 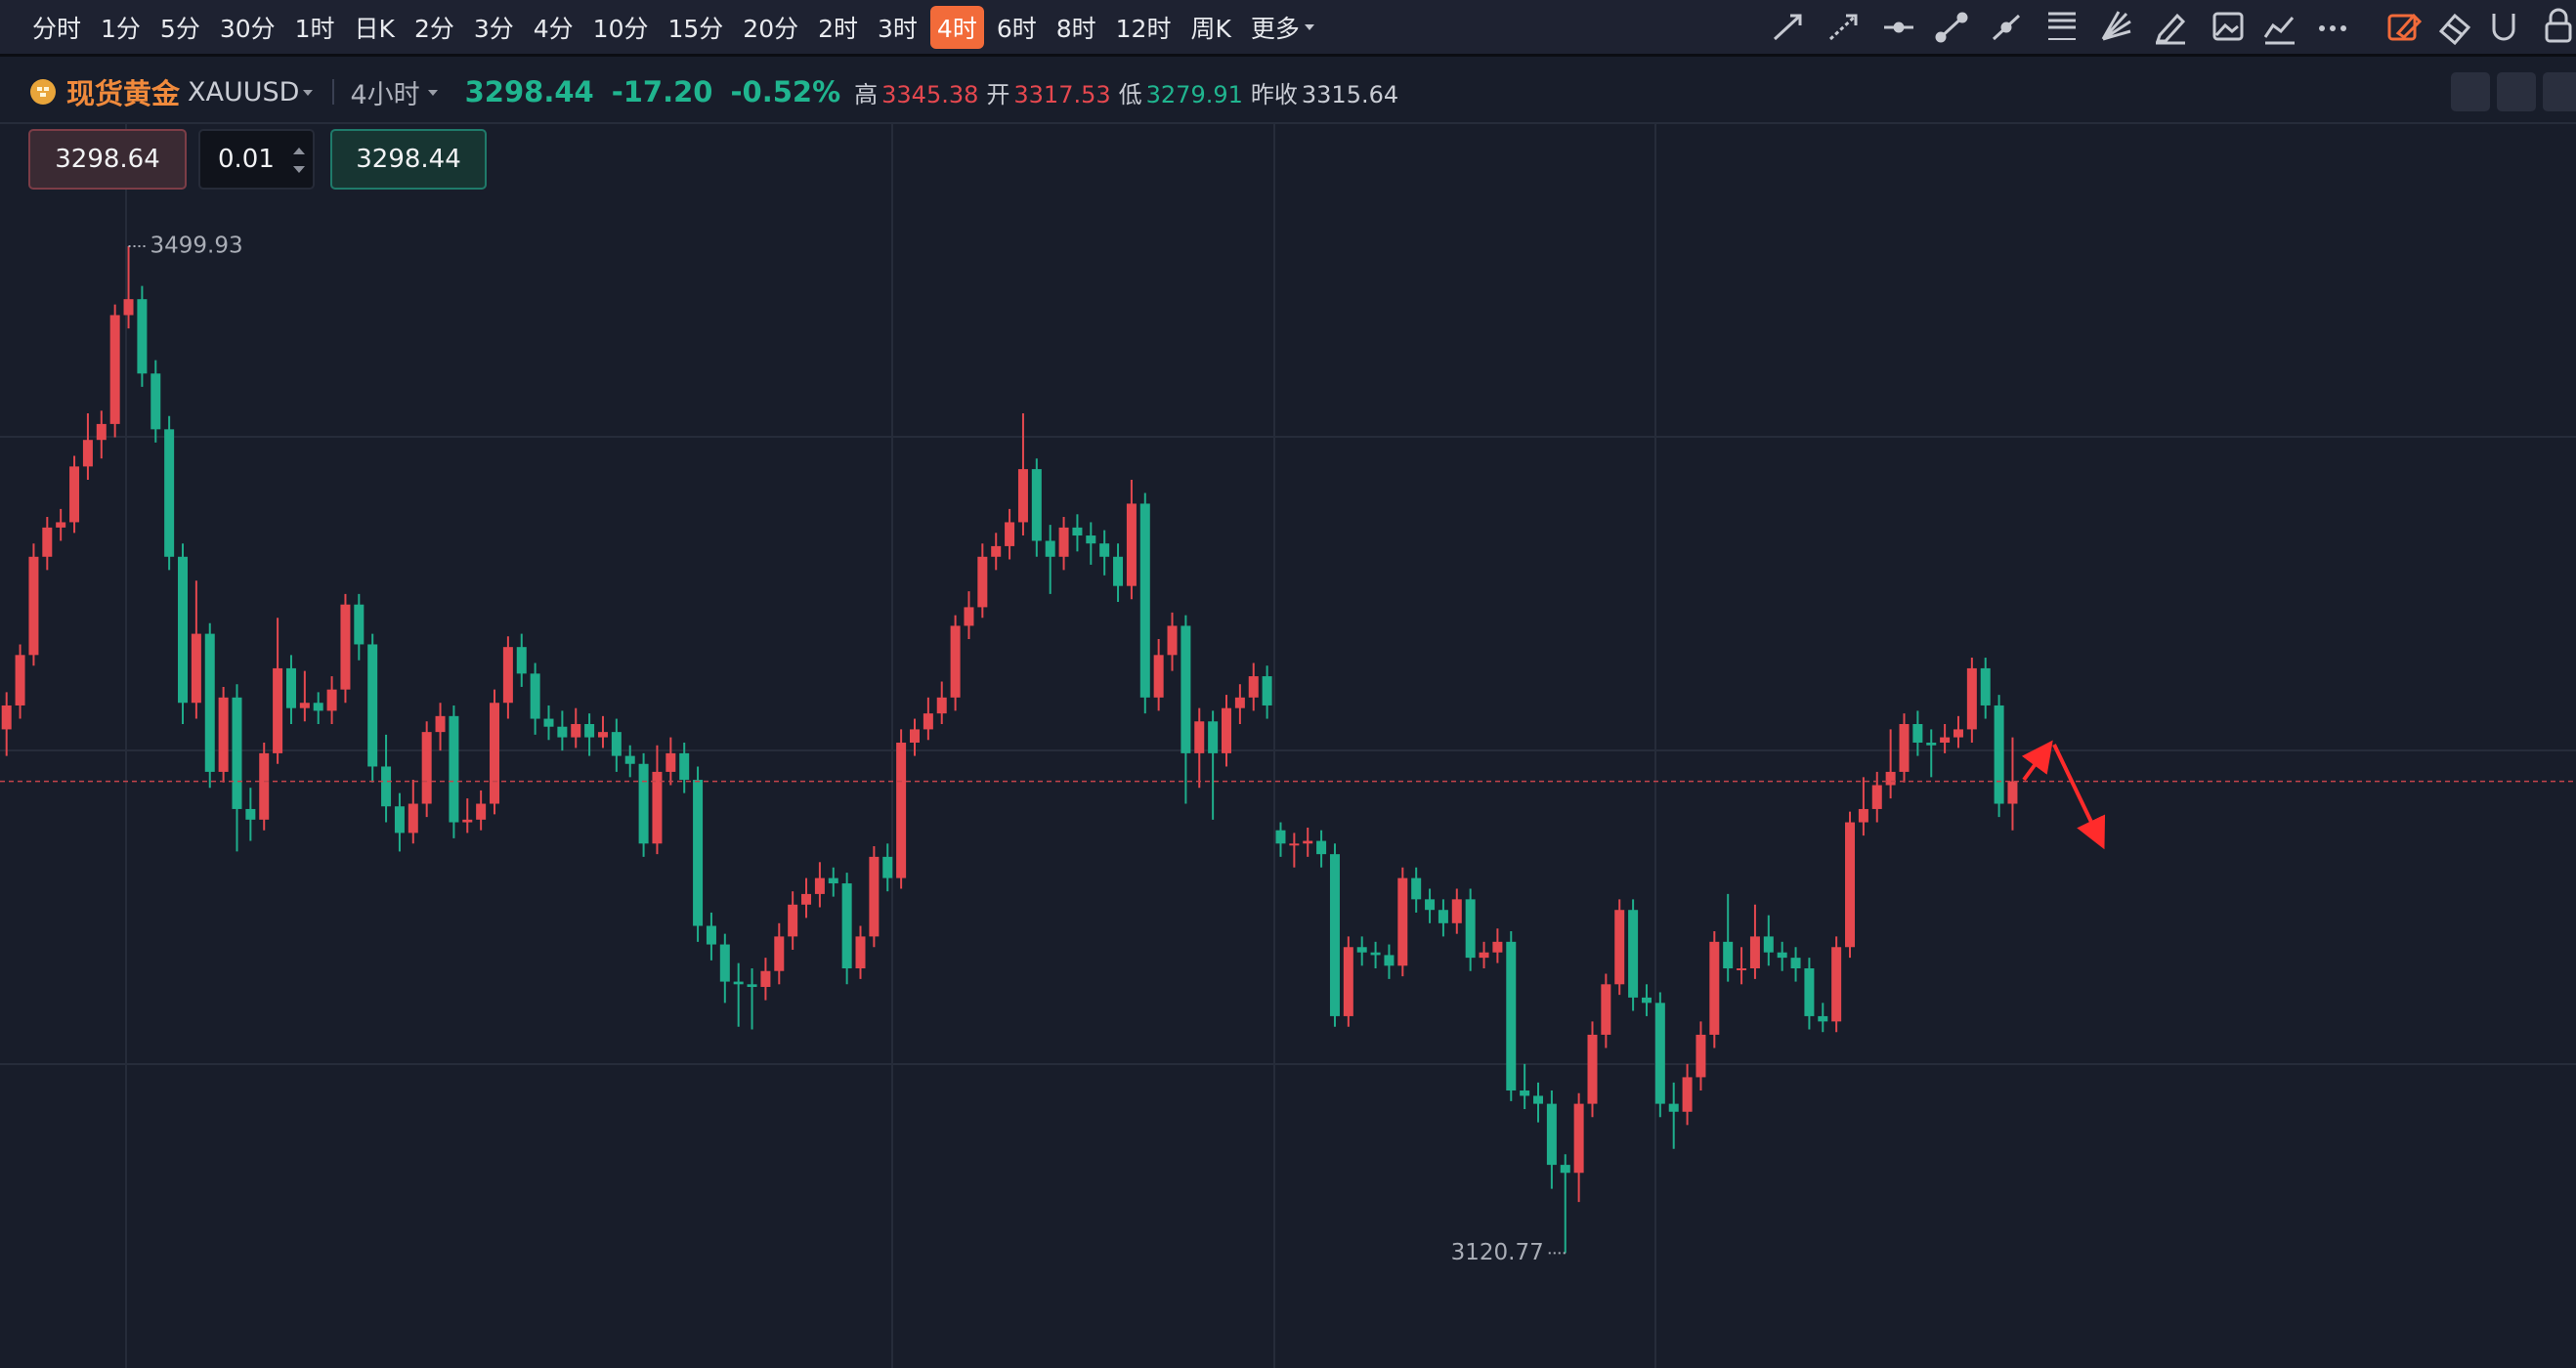 What do you see at coordinates (1899, 27) in the screenshot?
I see `tool-horizontal` at bounding box center [1899, 27].